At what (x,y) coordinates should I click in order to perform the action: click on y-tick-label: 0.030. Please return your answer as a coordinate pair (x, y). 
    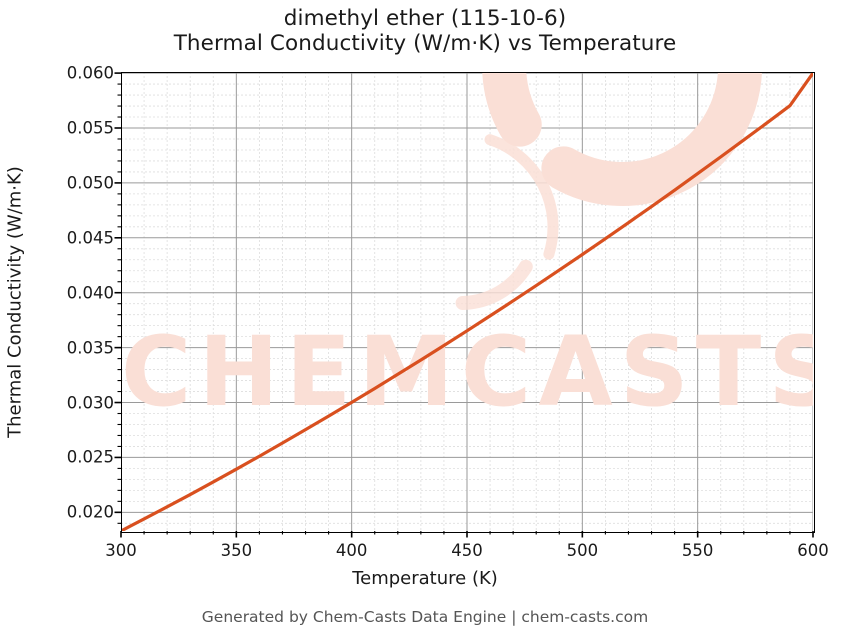
    Looking at the image, I should click on (90, 403).